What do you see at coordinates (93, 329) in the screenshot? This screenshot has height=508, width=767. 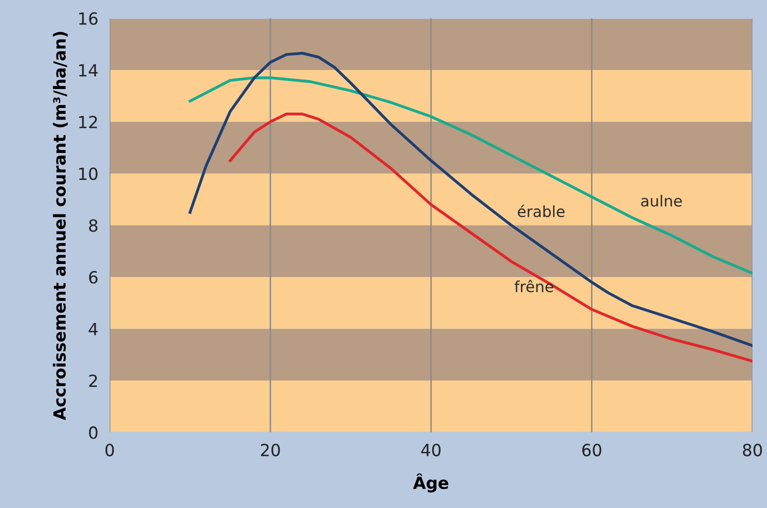 I see `y-tick-label: 4` at bounding box center [93, 329].